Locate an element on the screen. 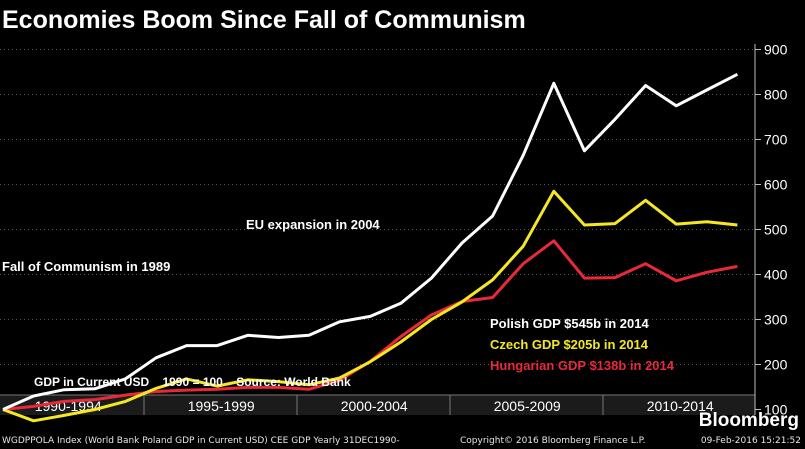 The height and width of the screenshot is (449, 805). chart-title: Economies Boom Since Fall of Communism is located at coordinates (402, 22).